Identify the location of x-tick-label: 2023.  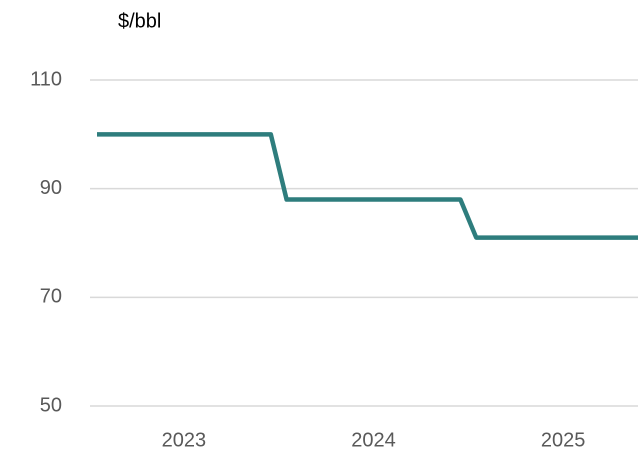
(184, 440).